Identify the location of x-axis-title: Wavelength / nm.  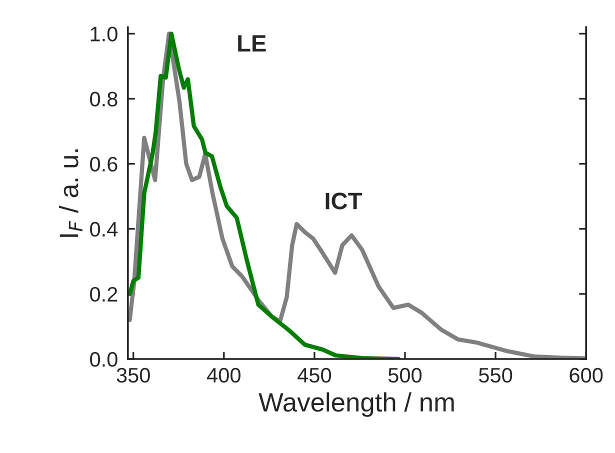
(356, 404).